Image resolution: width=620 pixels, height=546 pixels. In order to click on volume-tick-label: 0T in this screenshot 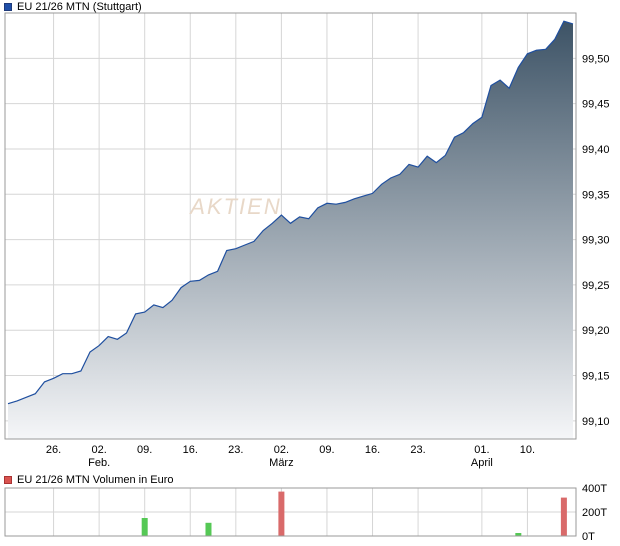, I will do `click(588, 537)`.